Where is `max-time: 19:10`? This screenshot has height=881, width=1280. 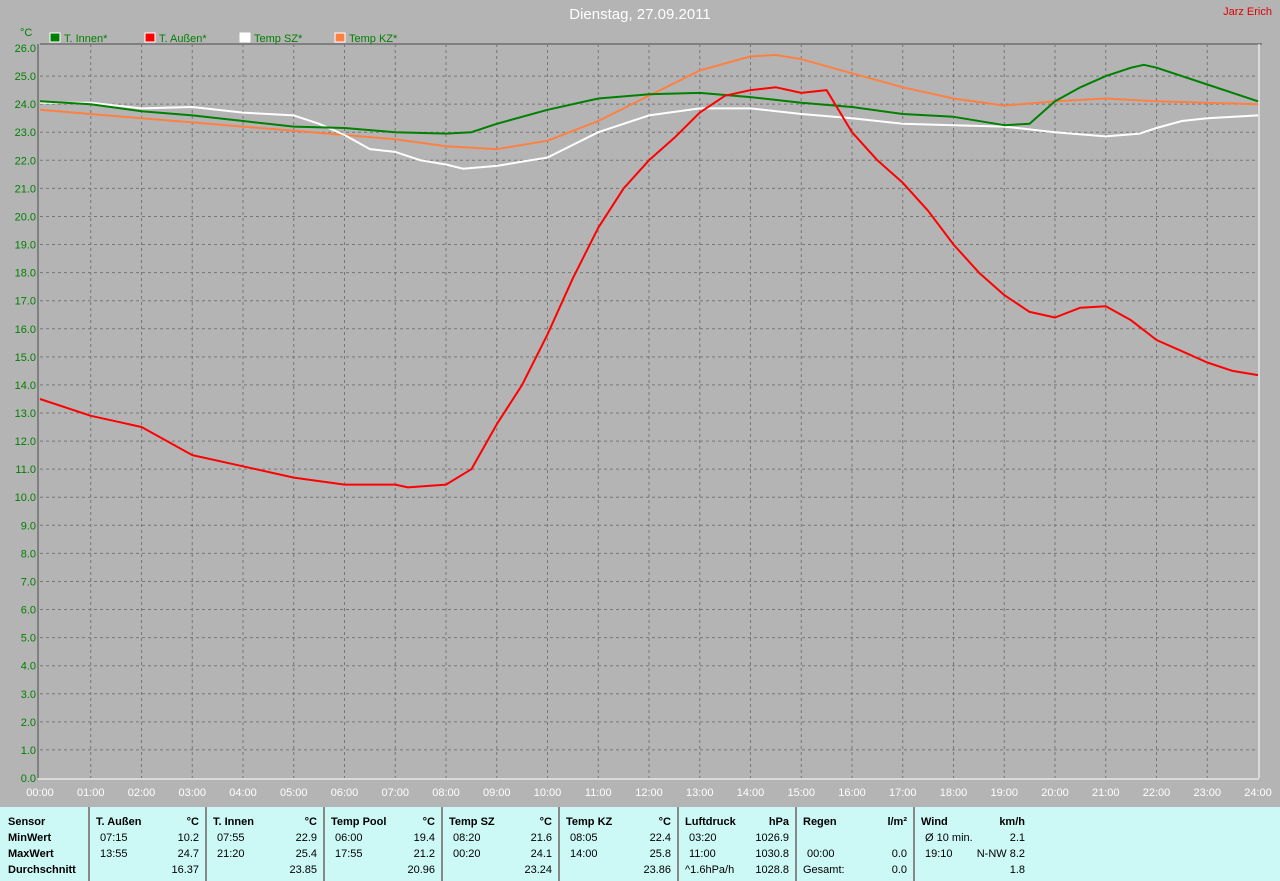 max-time: 19:10 is located at coordinates (939, 854).